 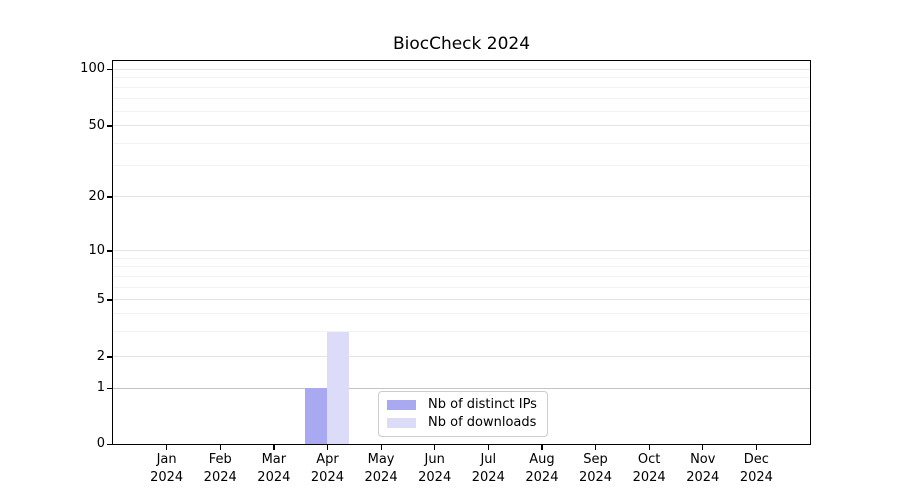 What do you see at coordinates (220, 468) in the screenshot?
I see `x-tick-label: Feb 2024` at bounding box center [220, 468].